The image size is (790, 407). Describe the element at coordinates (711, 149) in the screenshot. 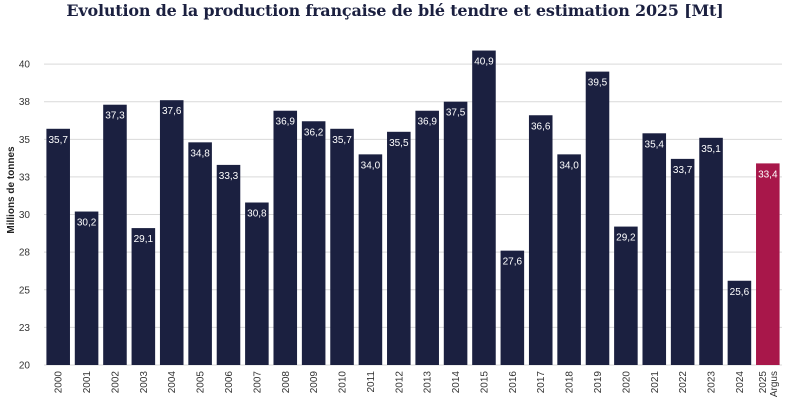

I see `data-label: 35,1` at that location.